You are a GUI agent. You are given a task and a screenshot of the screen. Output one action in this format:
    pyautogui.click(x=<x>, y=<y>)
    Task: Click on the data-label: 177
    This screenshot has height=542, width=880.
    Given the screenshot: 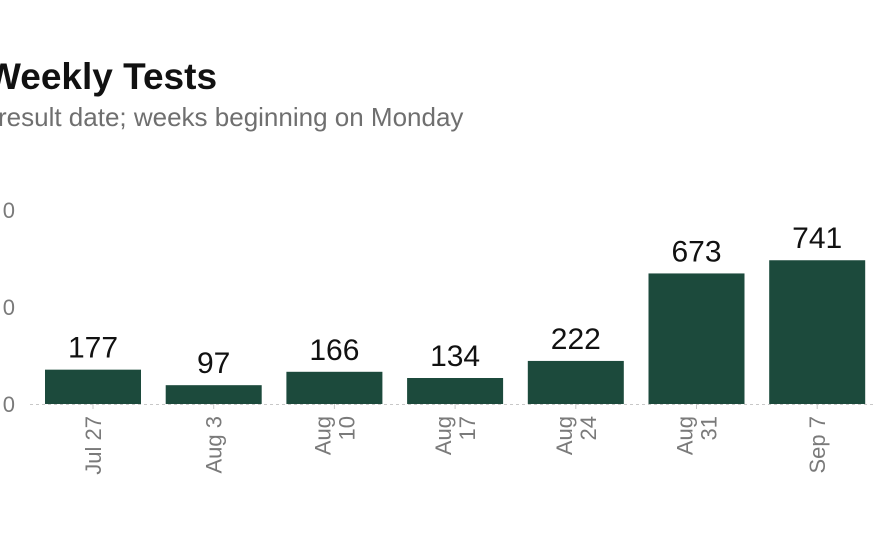 What is the action you would take?
    pyautogui.click(x=93, y=348)
    